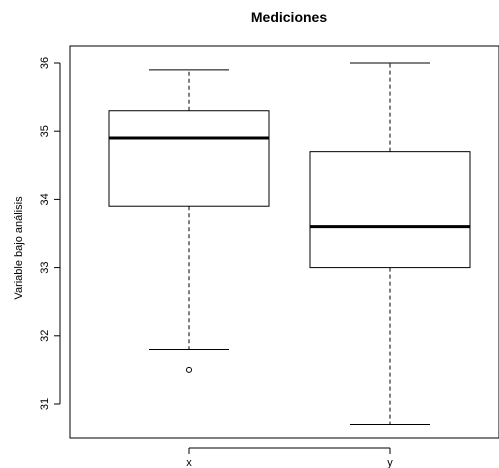 The height and width of the screenshot is (468, 499). I want to click on chart-title: Mediciones, so click(289, 17).